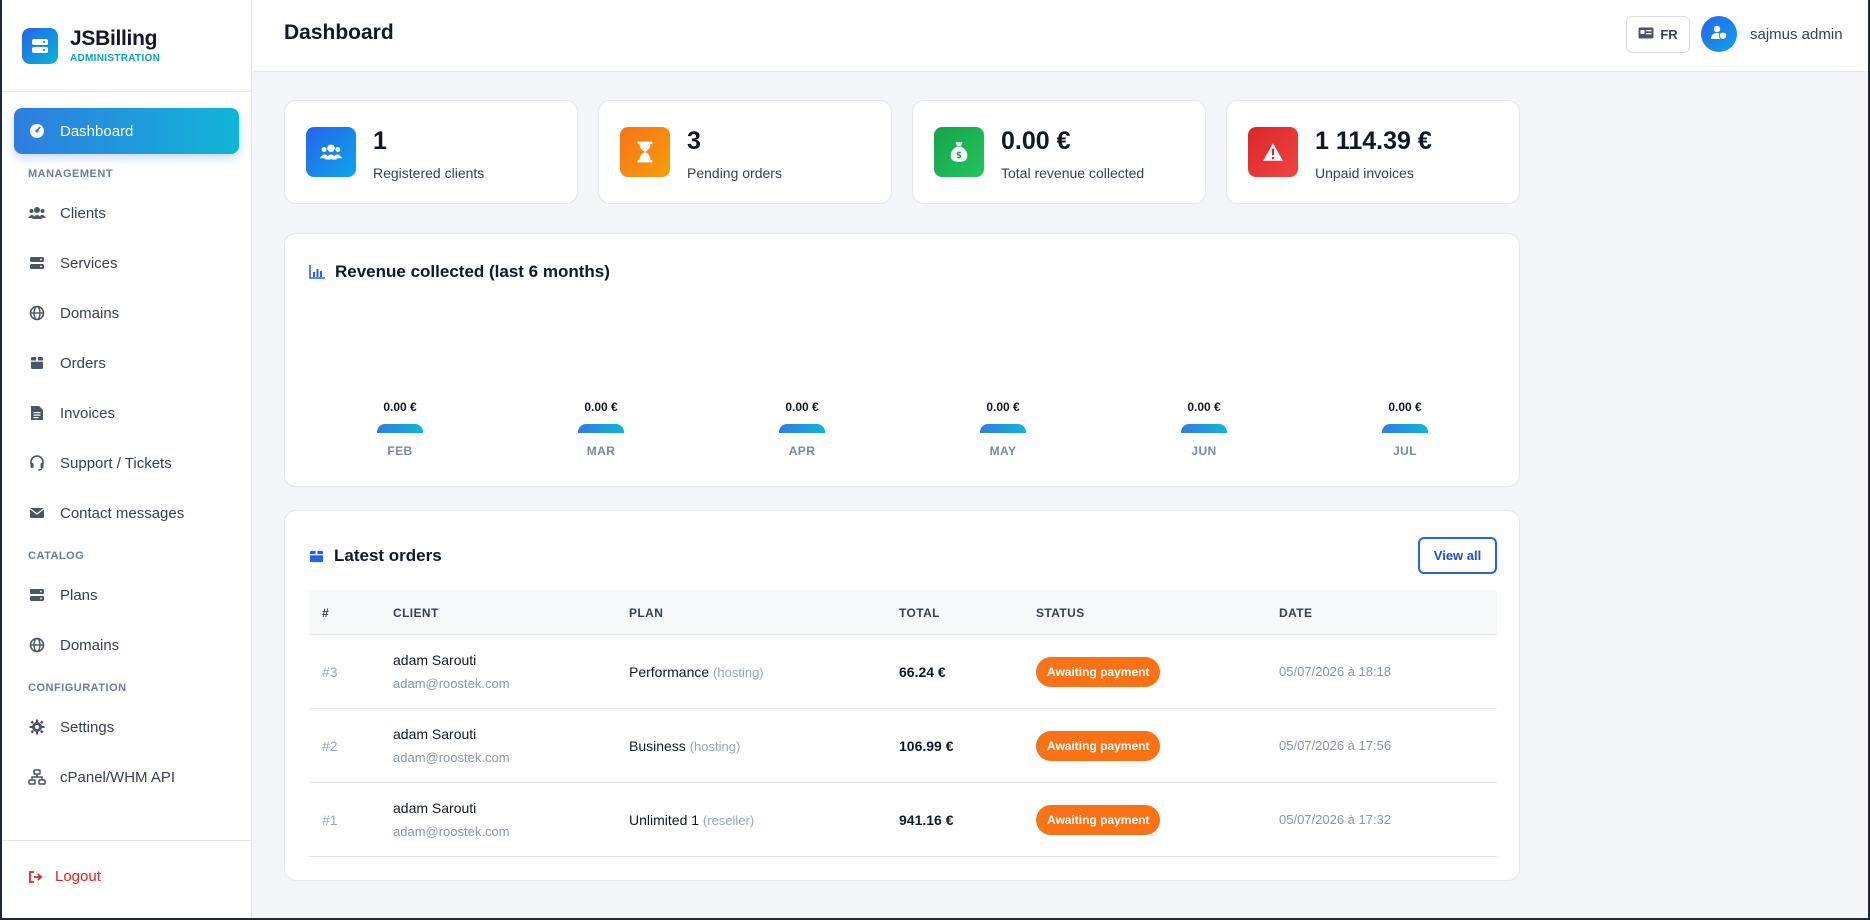 Image resolution: width=1870 pixels, height=920 pixels. What do you see at coordinates (375, 556) in the screenshot?
I see `latest-orders-title: Latest orders` at bounding box center [375, 556].